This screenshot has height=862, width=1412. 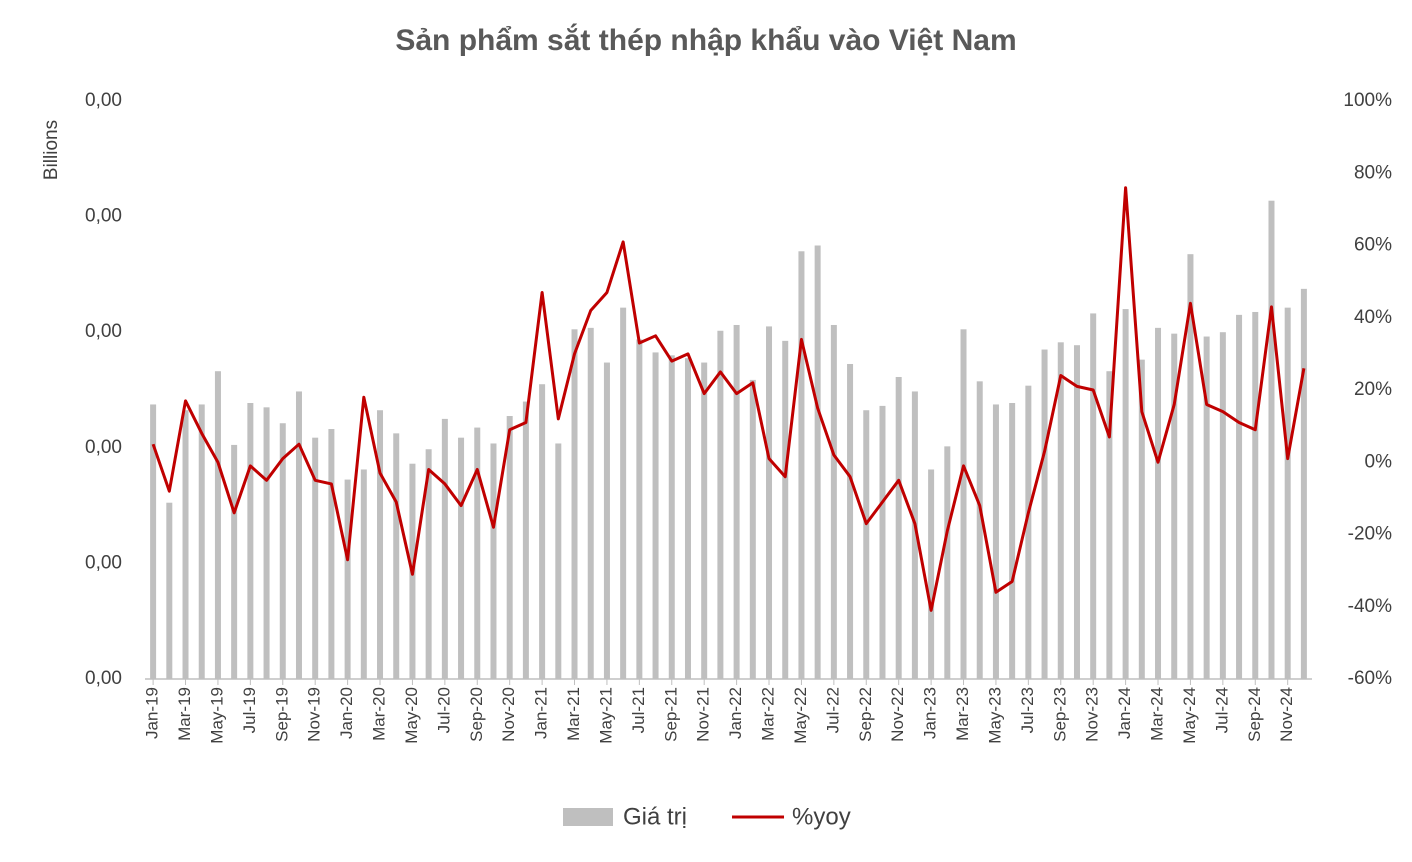 I want to click on x-tick-label: Sep-20, so click(x=476, y=714).